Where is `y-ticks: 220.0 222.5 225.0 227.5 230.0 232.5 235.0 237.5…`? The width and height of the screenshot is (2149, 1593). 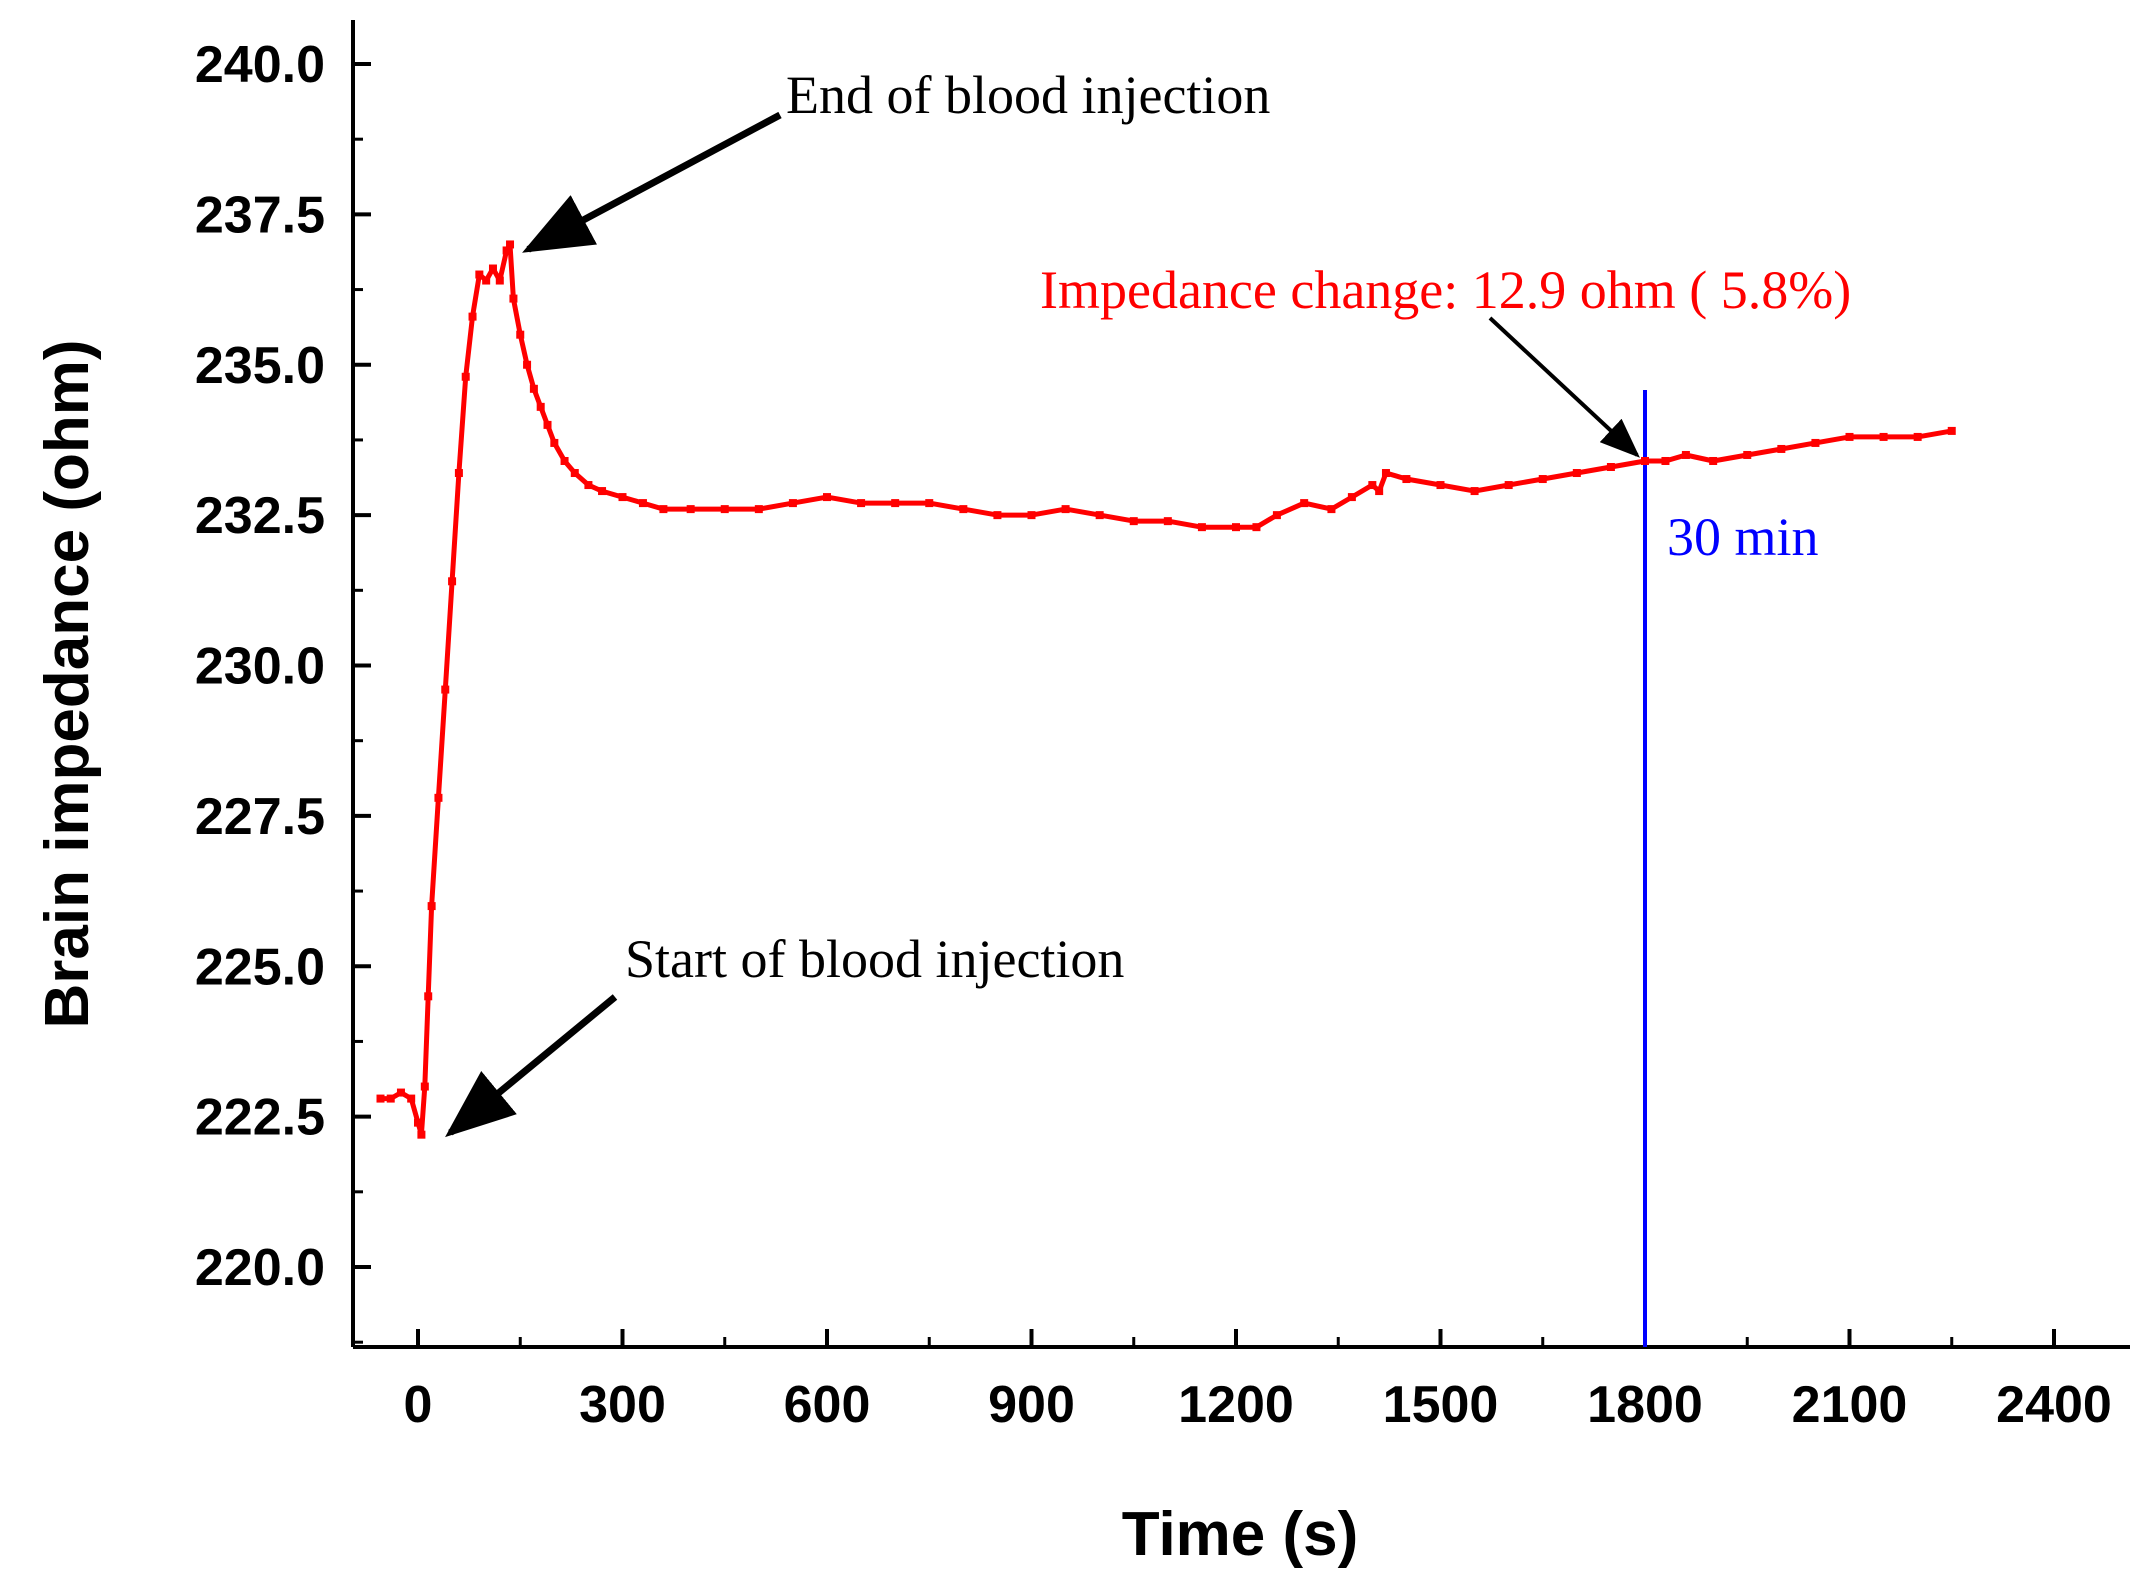 y-ticks: 220.0 222.5 225.0 227.5 230.0 232.5 235.0 237.5… is located at coordinates (283, 690).